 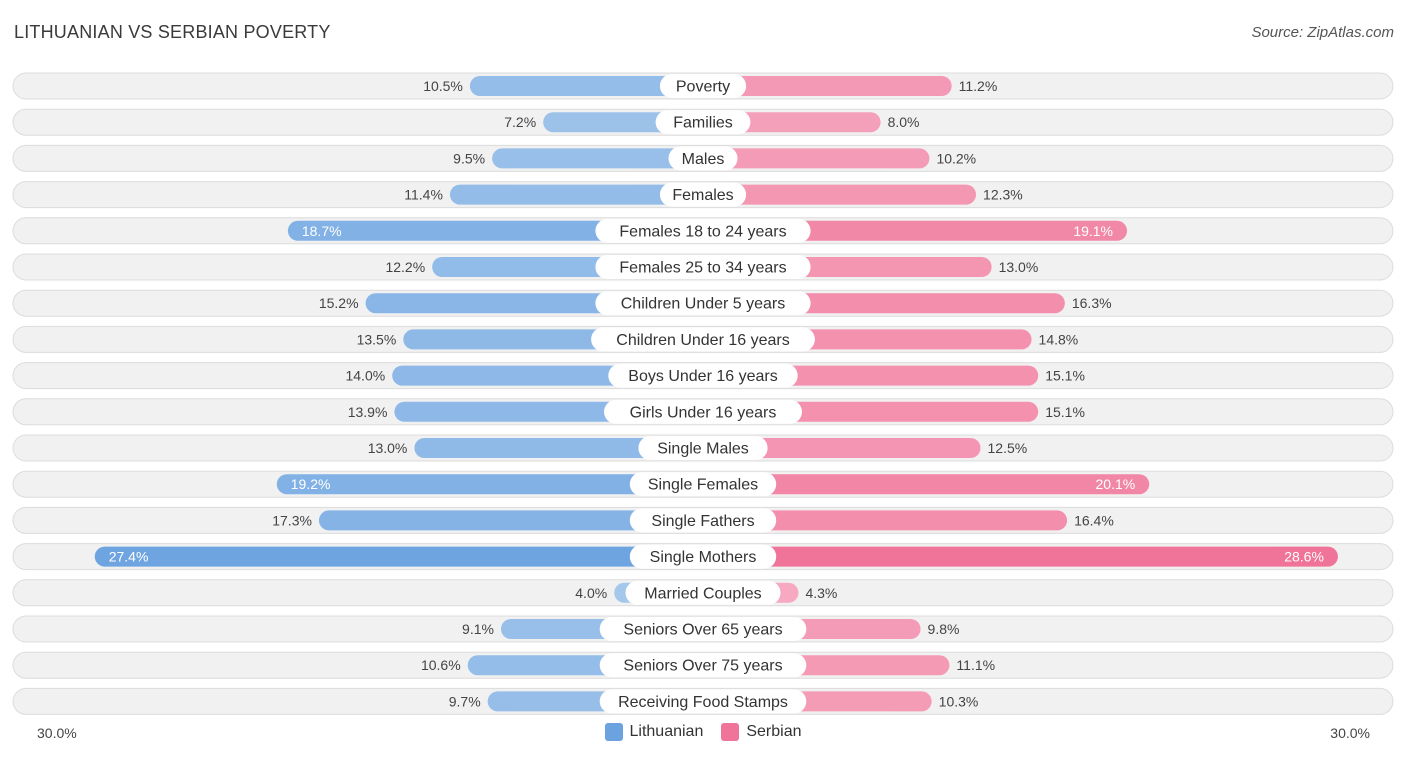 I want to click on bar-row: Children Under 5 years 15.2% 16.3%, so click(x=703, y=303).